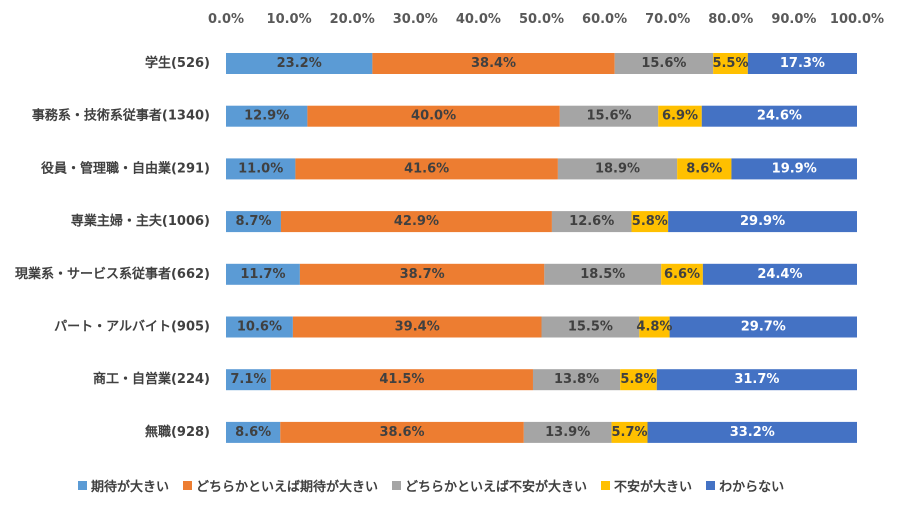  Describe the element at coordinates (125, 168) in the screenshot. I see `category-label: 役員・管理職・自由業(291)` at that location.